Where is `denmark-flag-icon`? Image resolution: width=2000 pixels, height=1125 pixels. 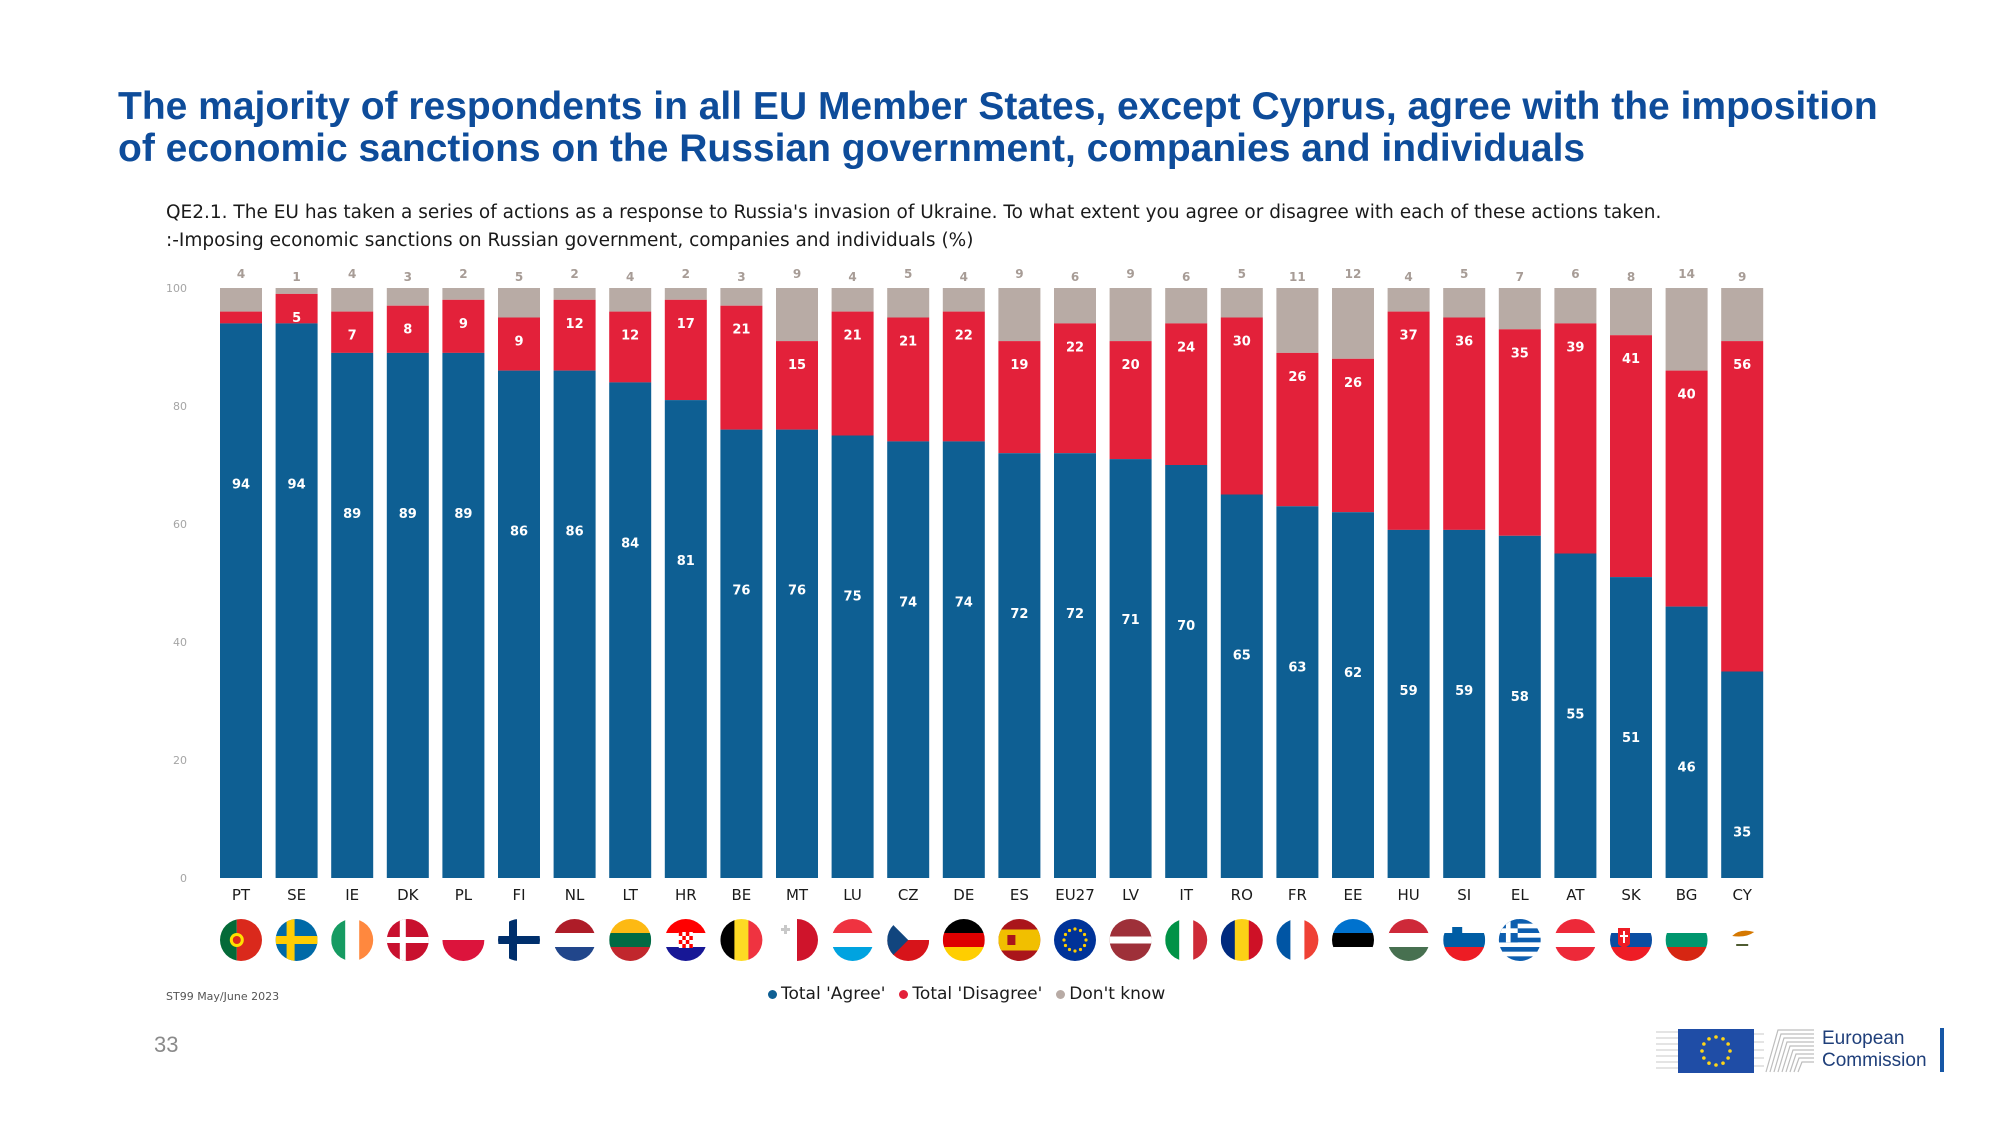 denmark-flag-icon is located at coordinates (407, 940).